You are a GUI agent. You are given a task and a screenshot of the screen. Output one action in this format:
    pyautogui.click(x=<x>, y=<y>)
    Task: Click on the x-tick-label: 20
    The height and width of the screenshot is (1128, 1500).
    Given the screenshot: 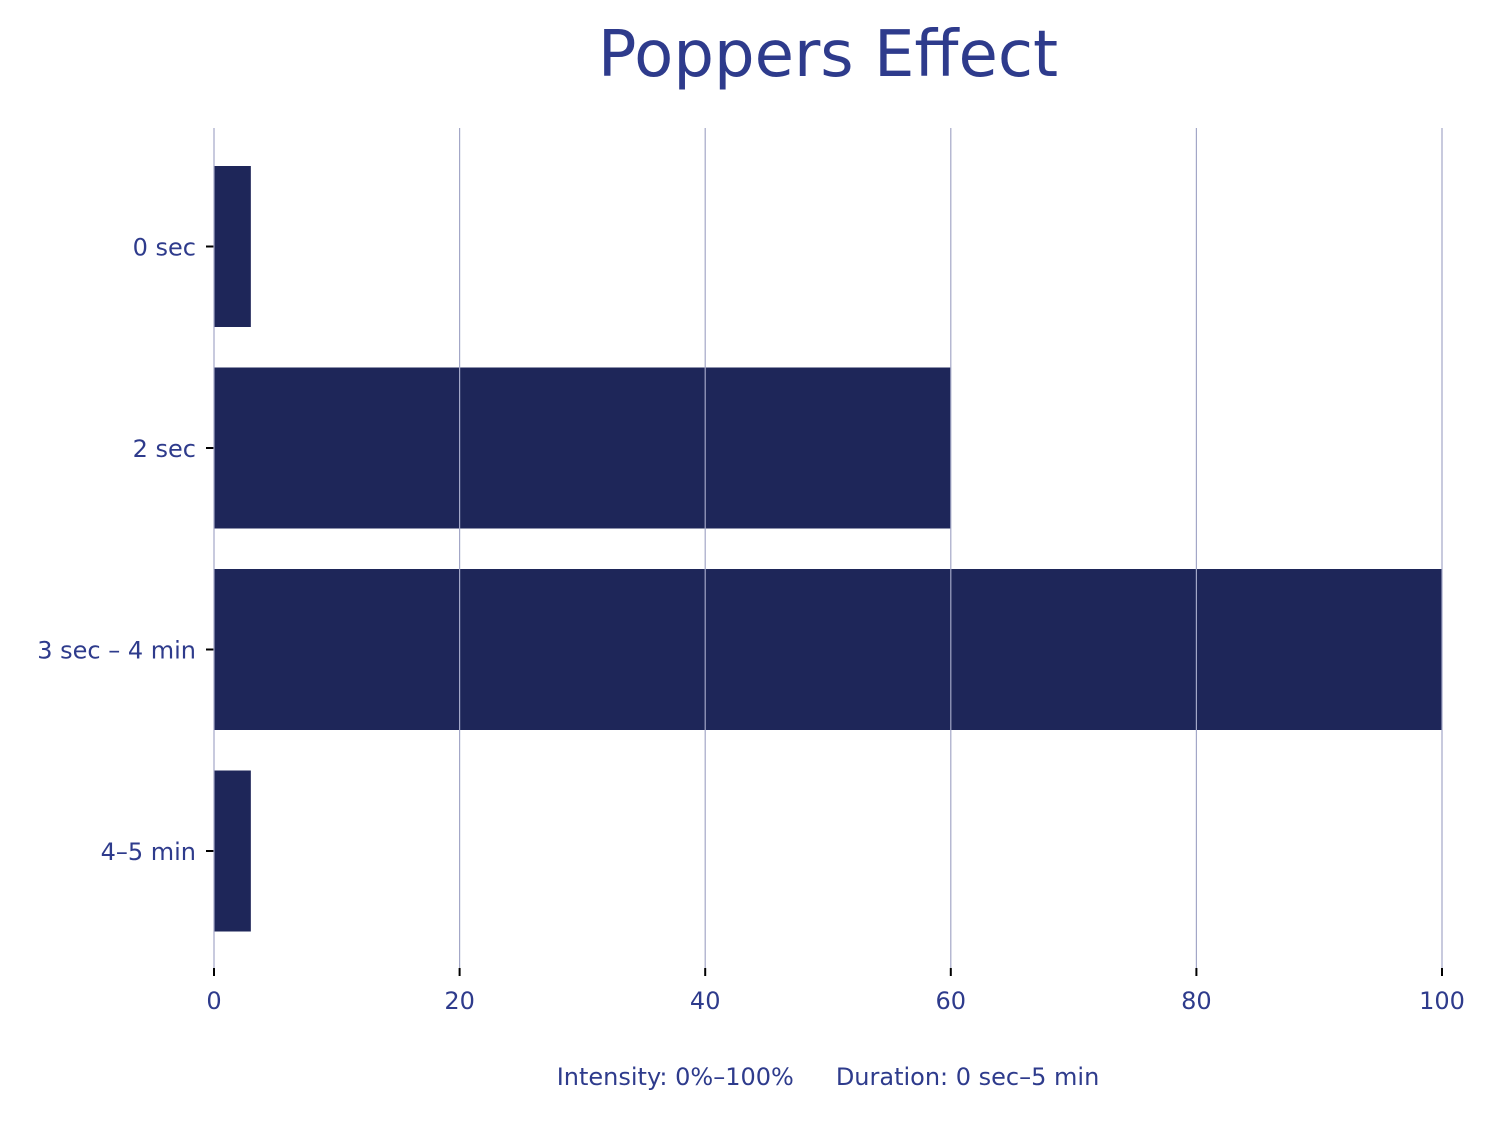 What is the action you would take?
    pyautogui.click(x=459, y=1001)
    